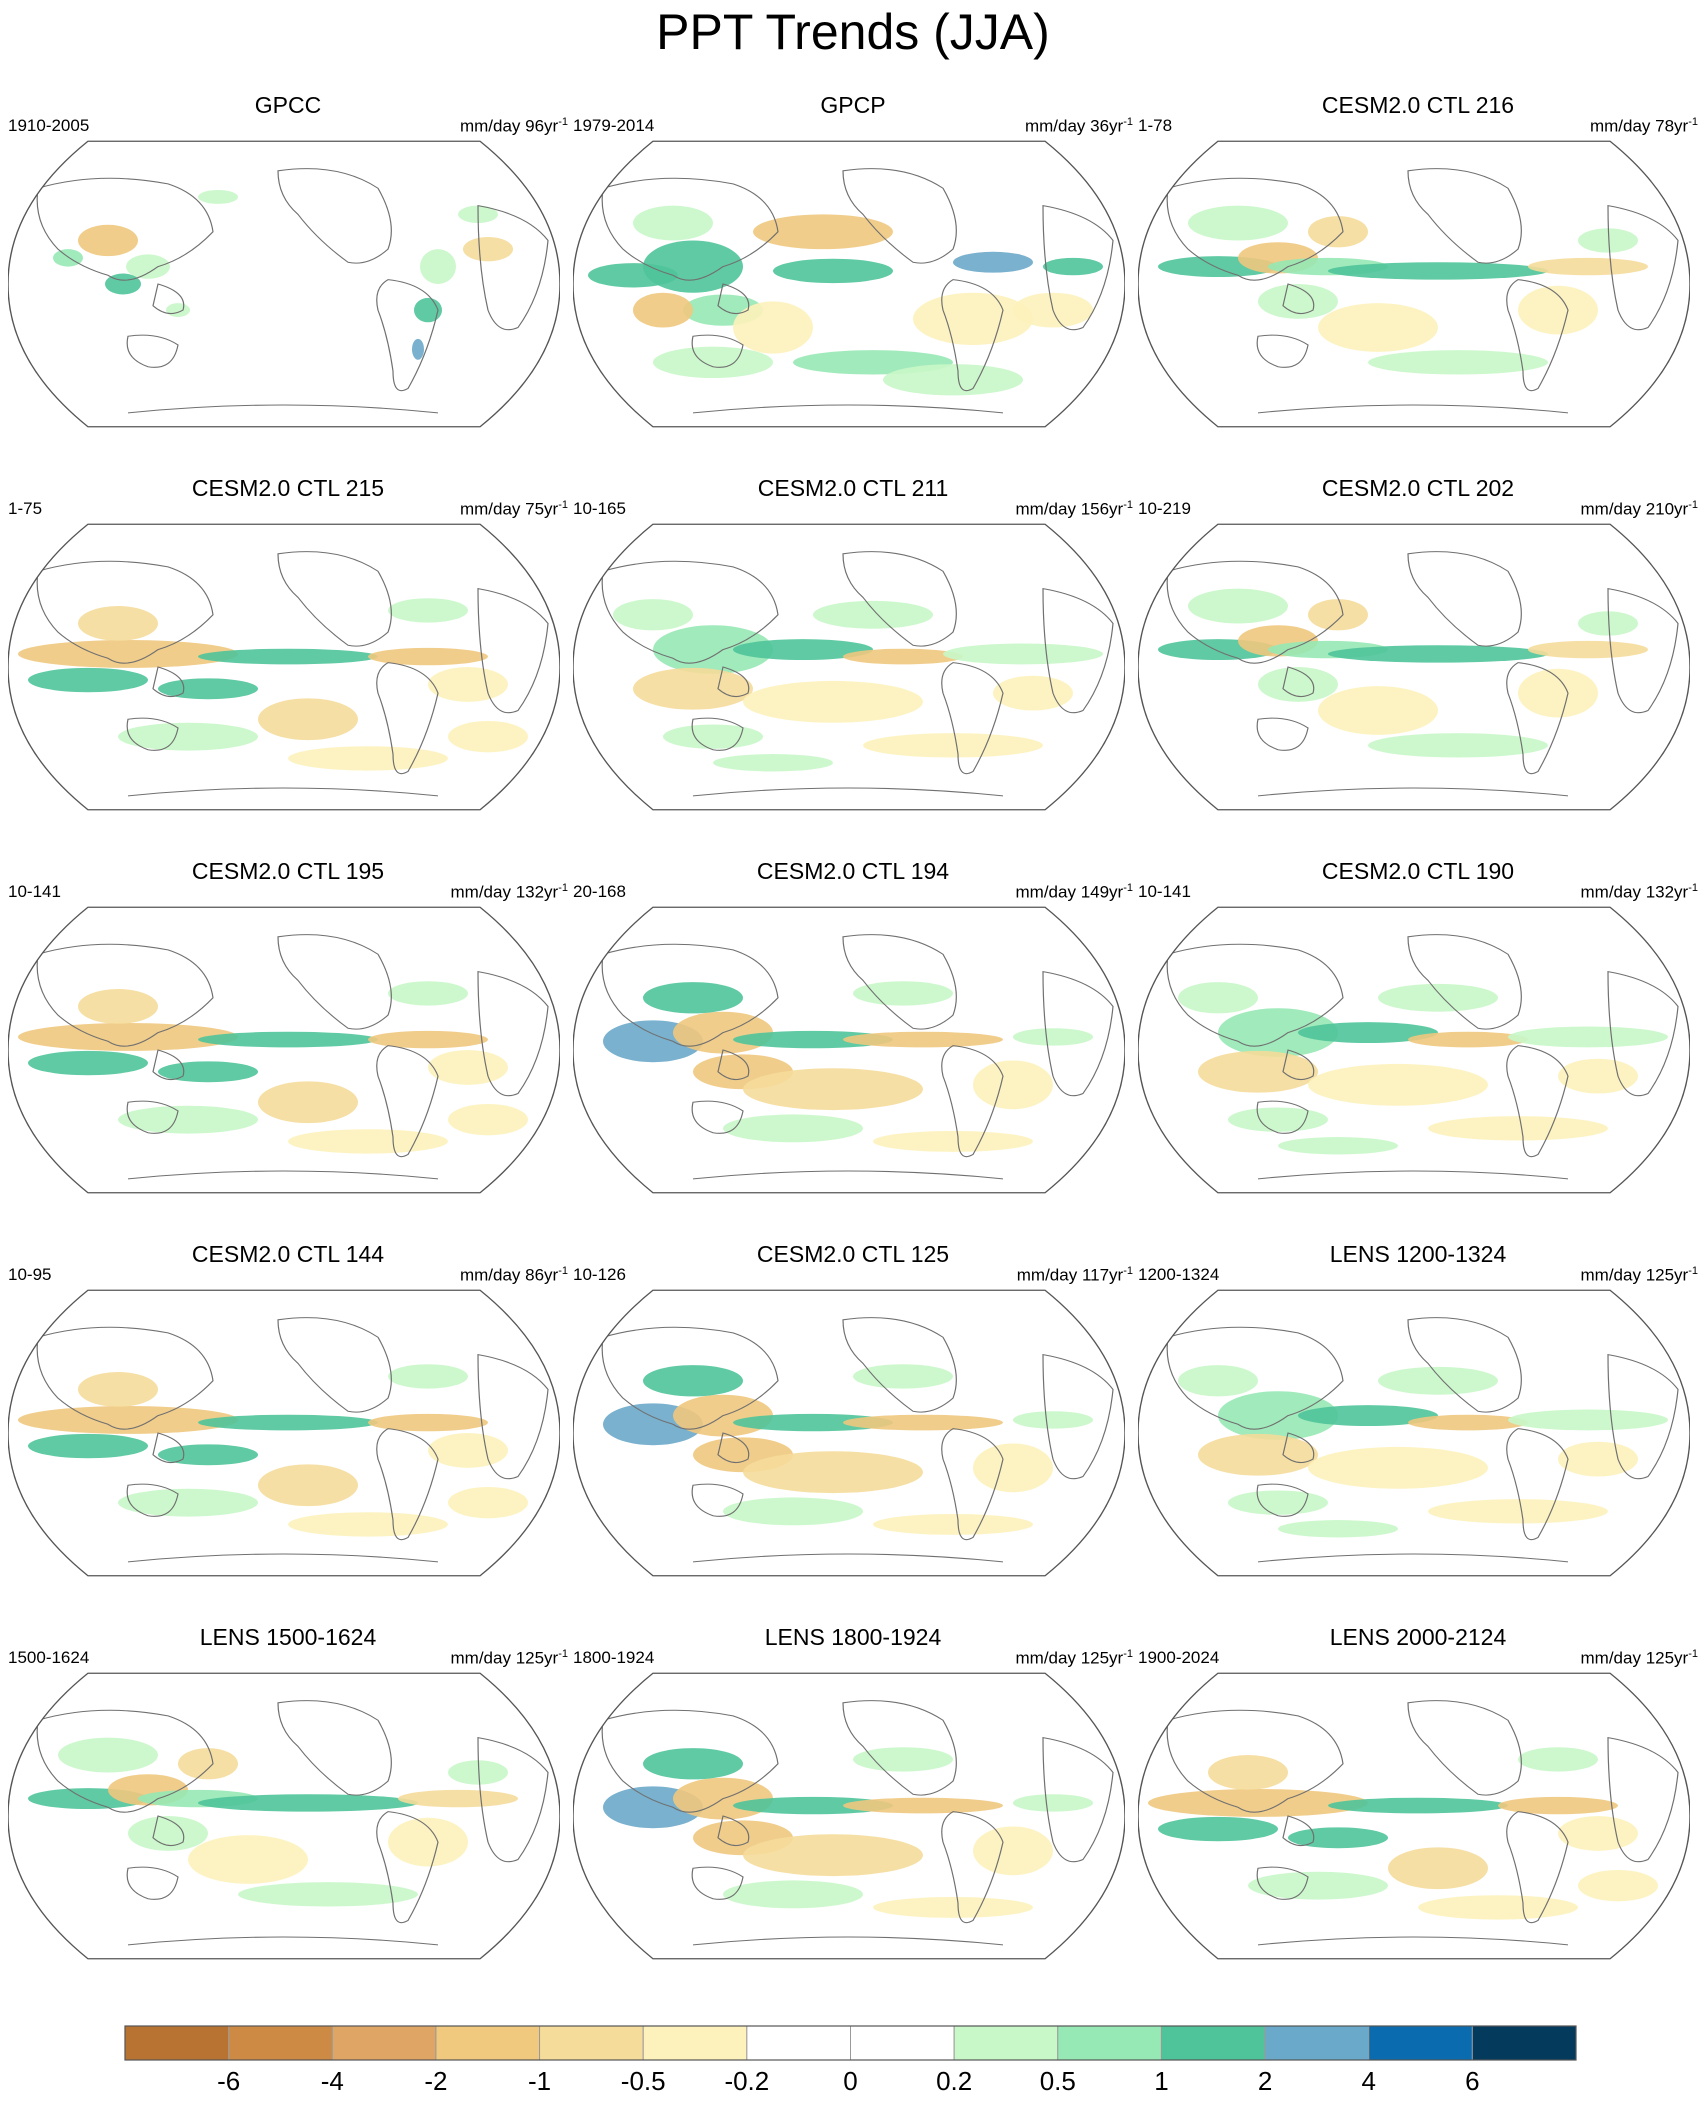  What do you see at coordinates (514, 507) in the screenshot?
I see `panel-trend-unit: mm/day 75yr-1` at bounding box center [514, 507].